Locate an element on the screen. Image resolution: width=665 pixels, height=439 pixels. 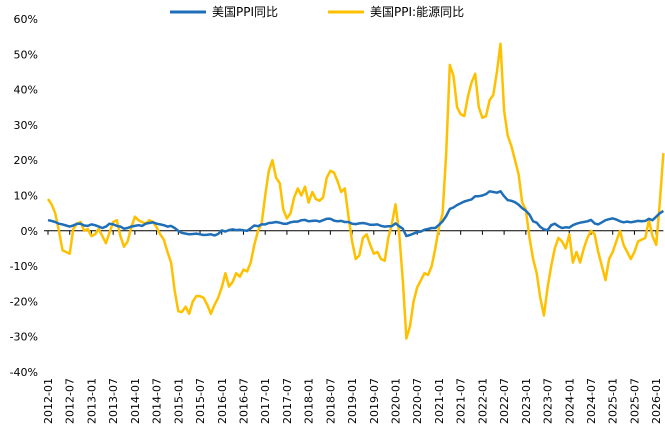
x-tick-label: 2017-01 is located at coordinates (265, 401).